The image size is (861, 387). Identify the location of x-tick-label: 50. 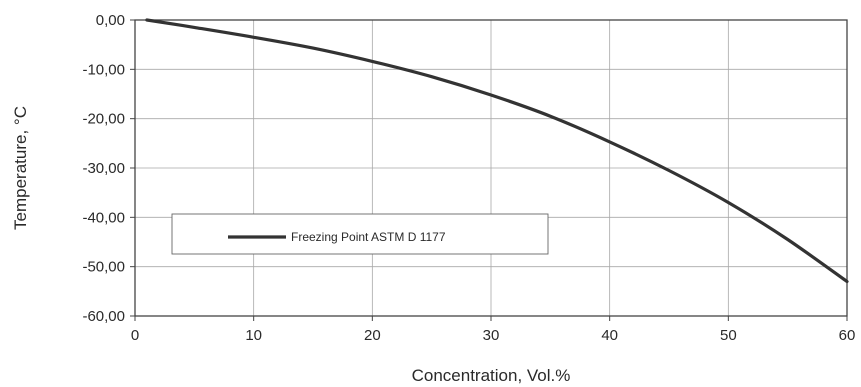
(728, 335).